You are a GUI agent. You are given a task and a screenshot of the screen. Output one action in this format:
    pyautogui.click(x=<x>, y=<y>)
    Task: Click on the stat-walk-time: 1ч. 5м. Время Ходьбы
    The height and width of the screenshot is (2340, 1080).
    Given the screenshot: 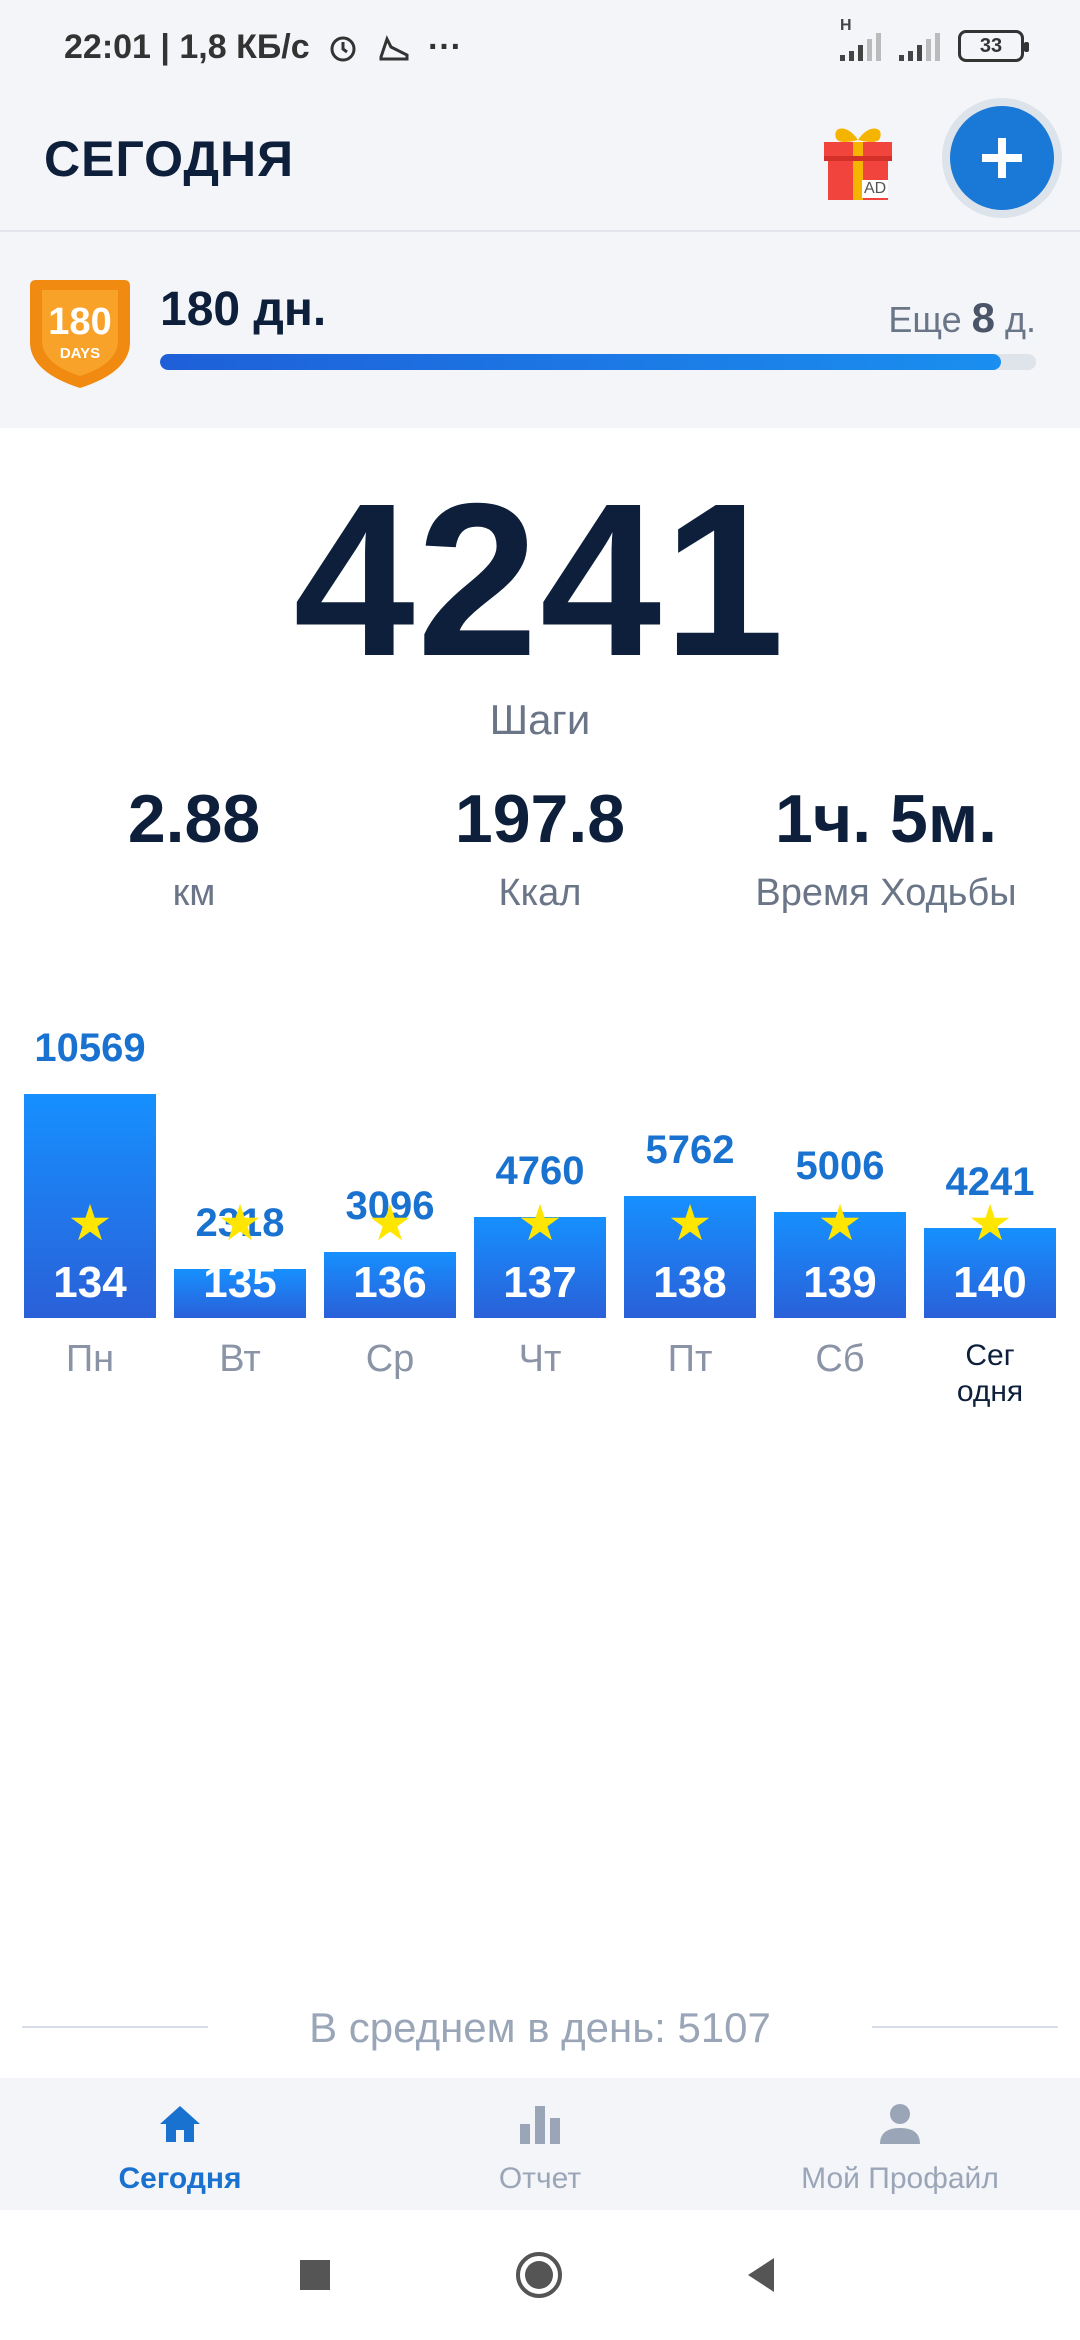 What is the action you would take?
    pyautogui.click(x=886, y=847)
    